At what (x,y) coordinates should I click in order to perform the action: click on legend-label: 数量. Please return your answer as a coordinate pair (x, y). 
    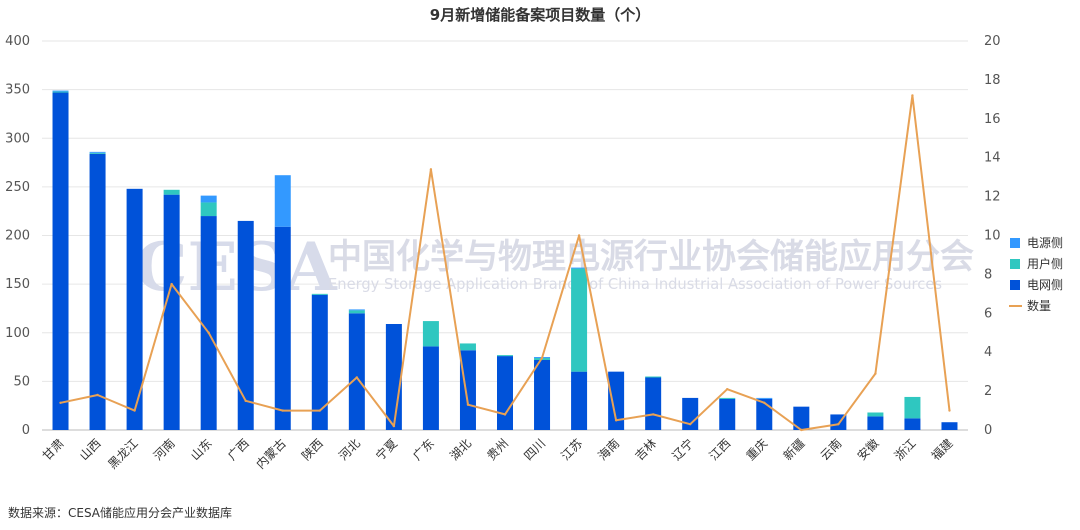
    Looking at the image, I should click on (1039, 305).